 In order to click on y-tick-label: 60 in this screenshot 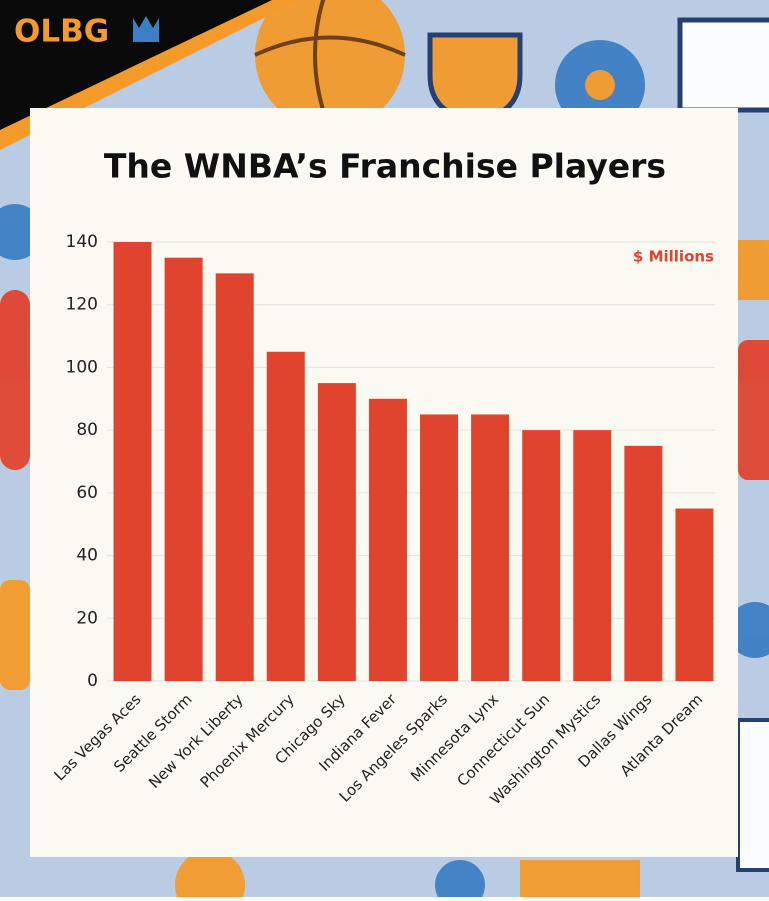, I will do `click(87, 493)`.